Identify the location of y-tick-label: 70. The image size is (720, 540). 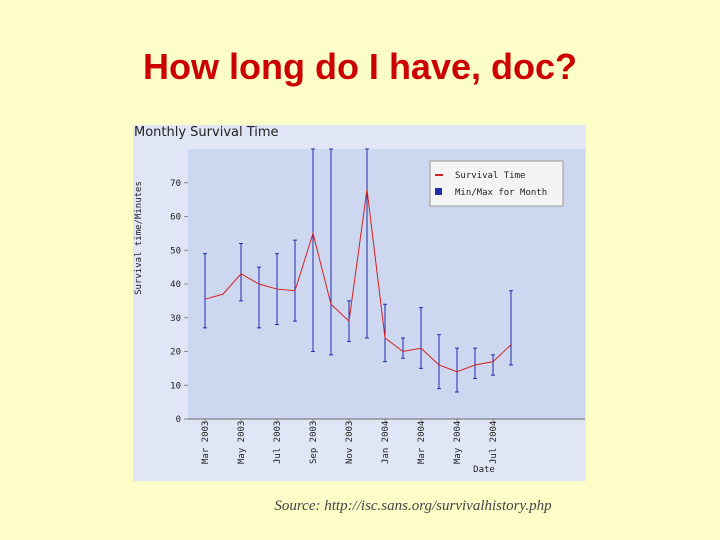
(175, 184).